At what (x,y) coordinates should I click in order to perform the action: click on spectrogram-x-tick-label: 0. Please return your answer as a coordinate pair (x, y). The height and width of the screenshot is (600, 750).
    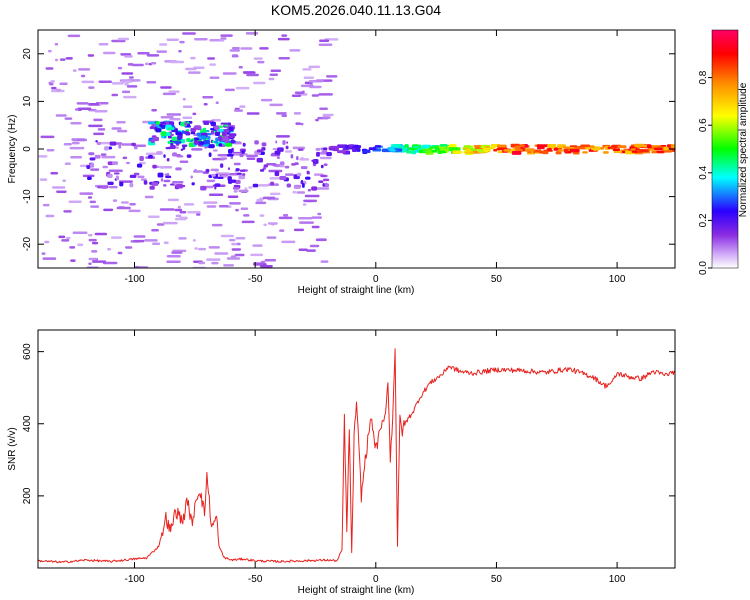
    Looking at the image, I should click on (376, 279).